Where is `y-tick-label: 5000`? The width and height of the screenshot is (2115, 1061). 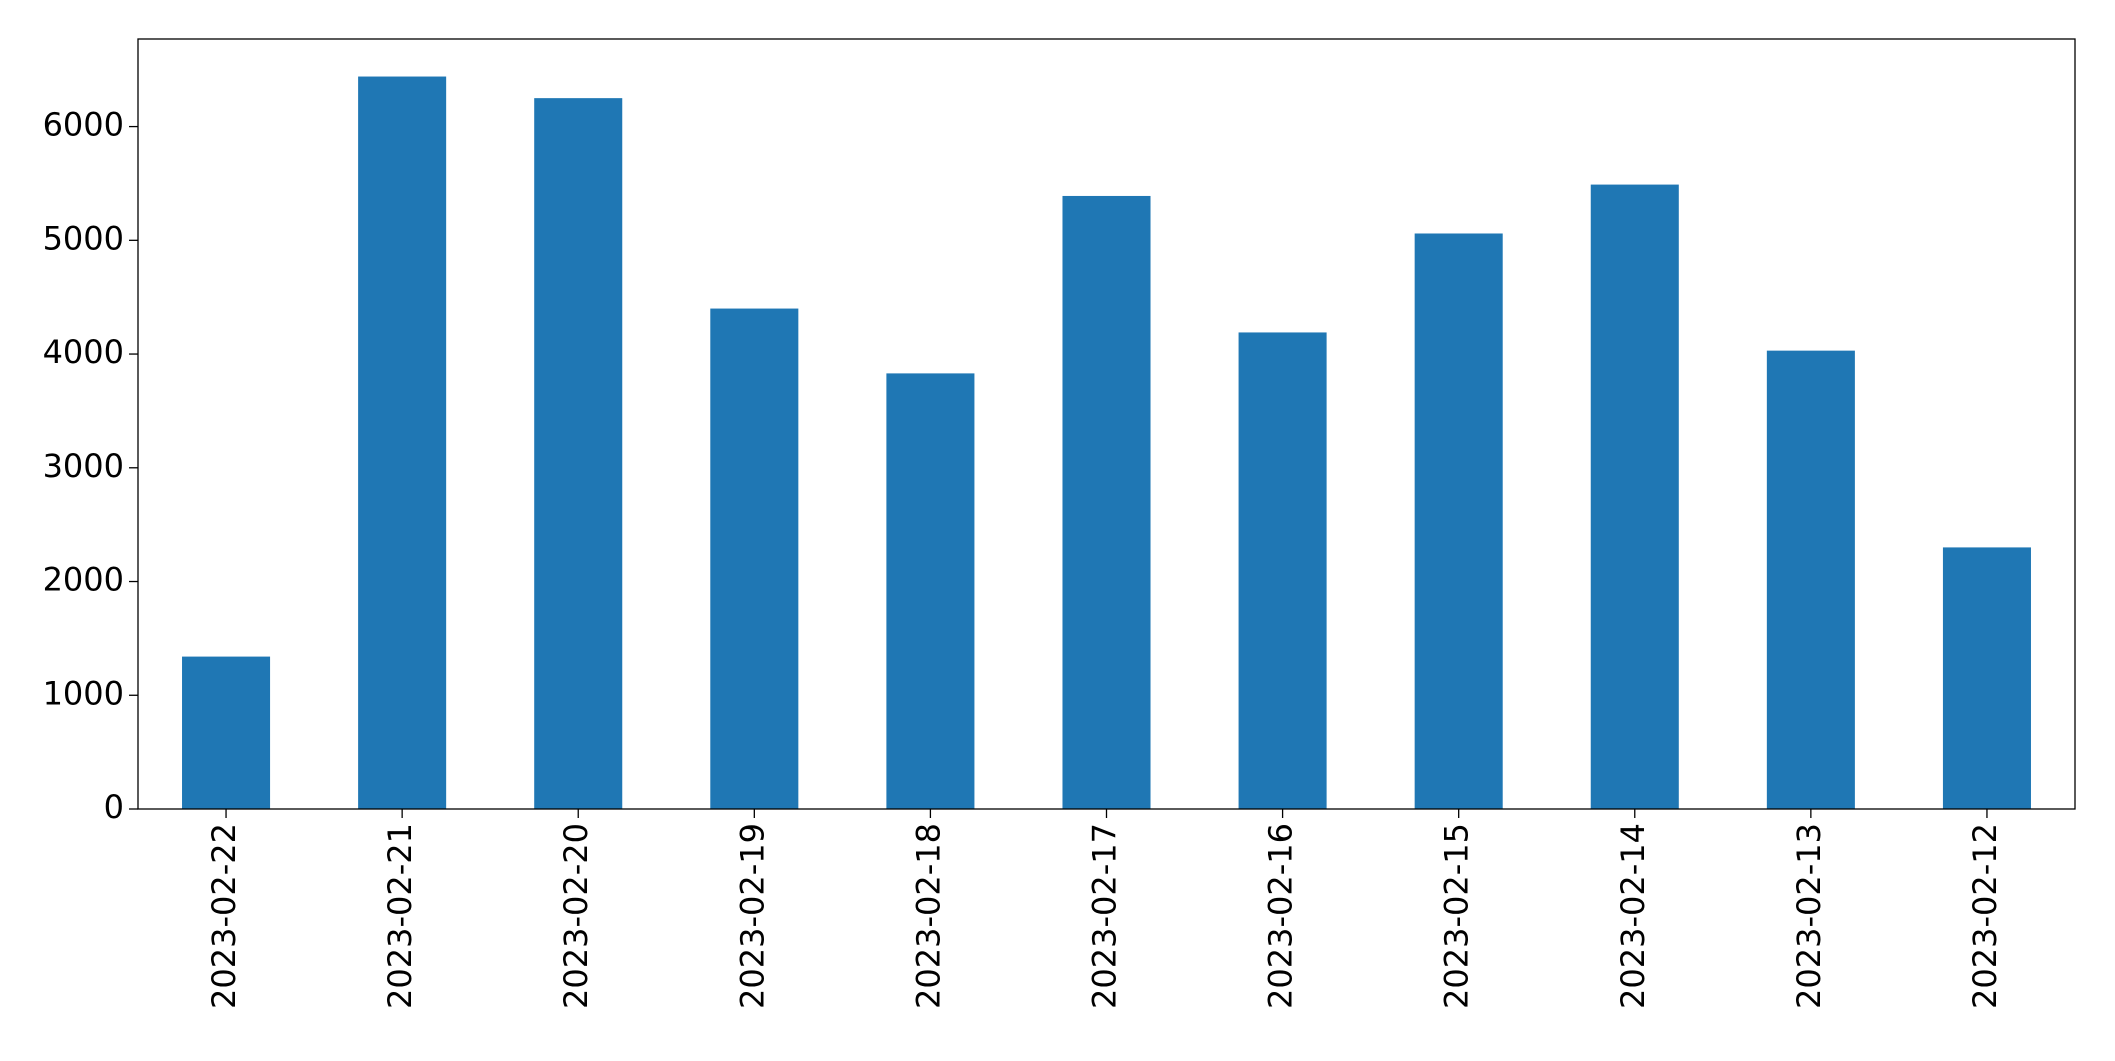
y-tick-label: 5000 is located at coordinates (83, 238).